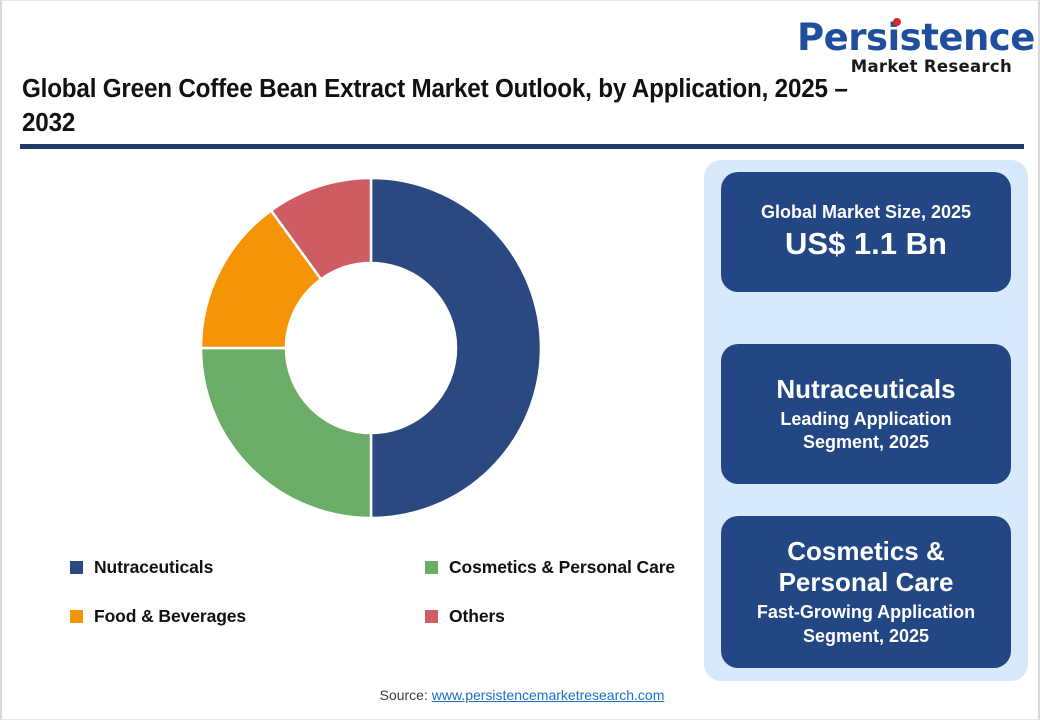 This screenshot has height=720, width=1040. I want to click on company-logo: Persistence Market Research, so click(916, 47).